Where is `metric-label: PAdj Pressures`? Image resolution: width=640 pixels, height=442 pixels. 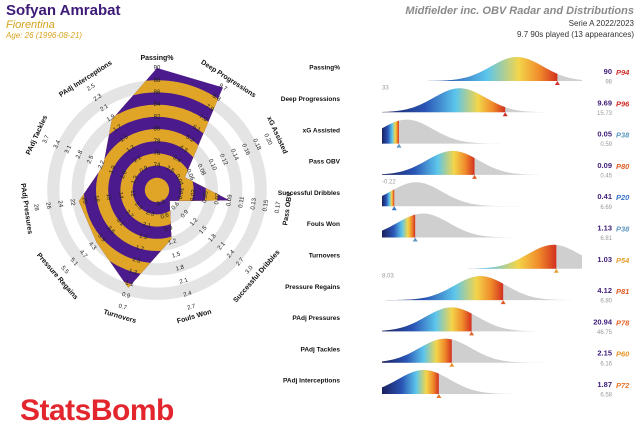 metric-label: PAdj Pressures is located at coordinates (316, 318).